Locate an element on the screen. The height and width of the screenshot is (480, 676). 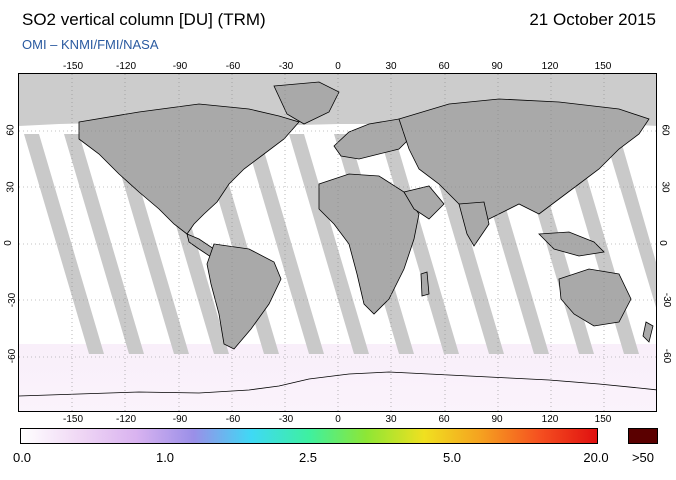
colorbar-label: 5.0 is located at coordinates (452, 457).